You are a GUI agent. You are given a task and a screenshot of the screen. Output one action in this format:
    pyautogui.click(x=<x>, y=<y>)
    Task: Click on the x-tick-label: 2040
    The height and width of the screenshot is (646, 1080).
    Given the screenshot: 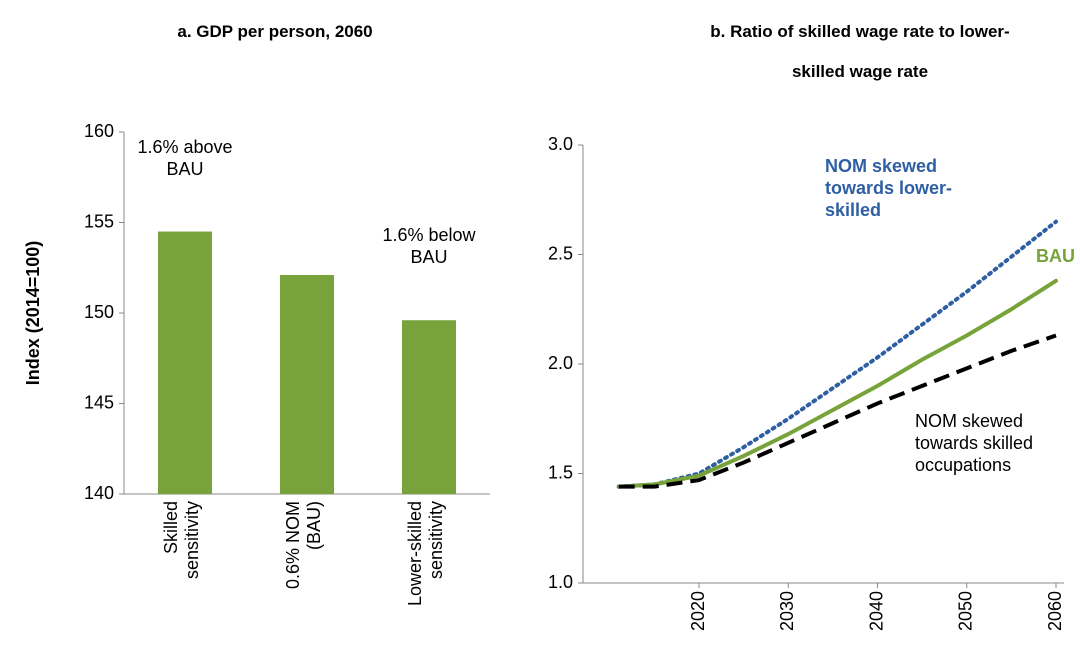 What is the action you would take?
    pyautogui.click(x=876, y=611)
    